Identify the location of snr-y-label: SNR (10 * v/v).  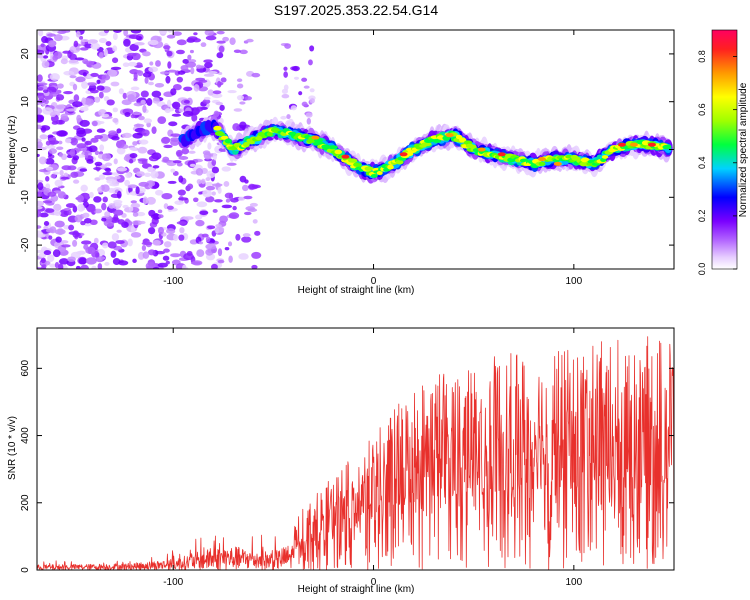
(12, 448).